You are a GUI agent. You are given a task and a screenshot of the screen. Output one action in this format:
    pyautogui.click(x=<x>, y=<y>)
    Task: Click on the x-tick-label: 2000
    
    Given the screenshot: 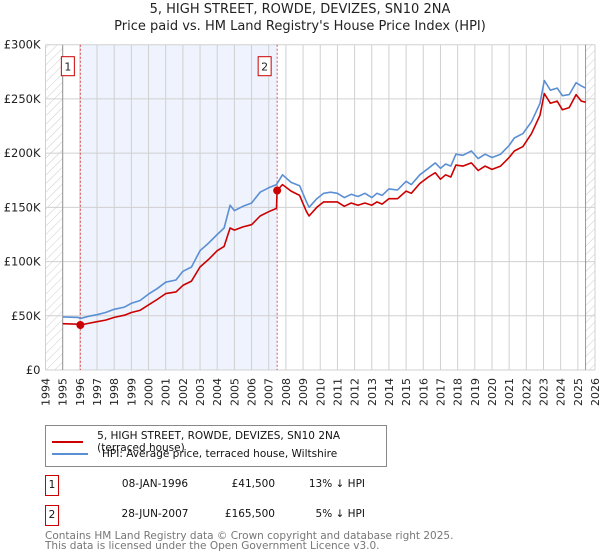 What is the action you would take?
    pyautogui.click(x=149, y=392)
    